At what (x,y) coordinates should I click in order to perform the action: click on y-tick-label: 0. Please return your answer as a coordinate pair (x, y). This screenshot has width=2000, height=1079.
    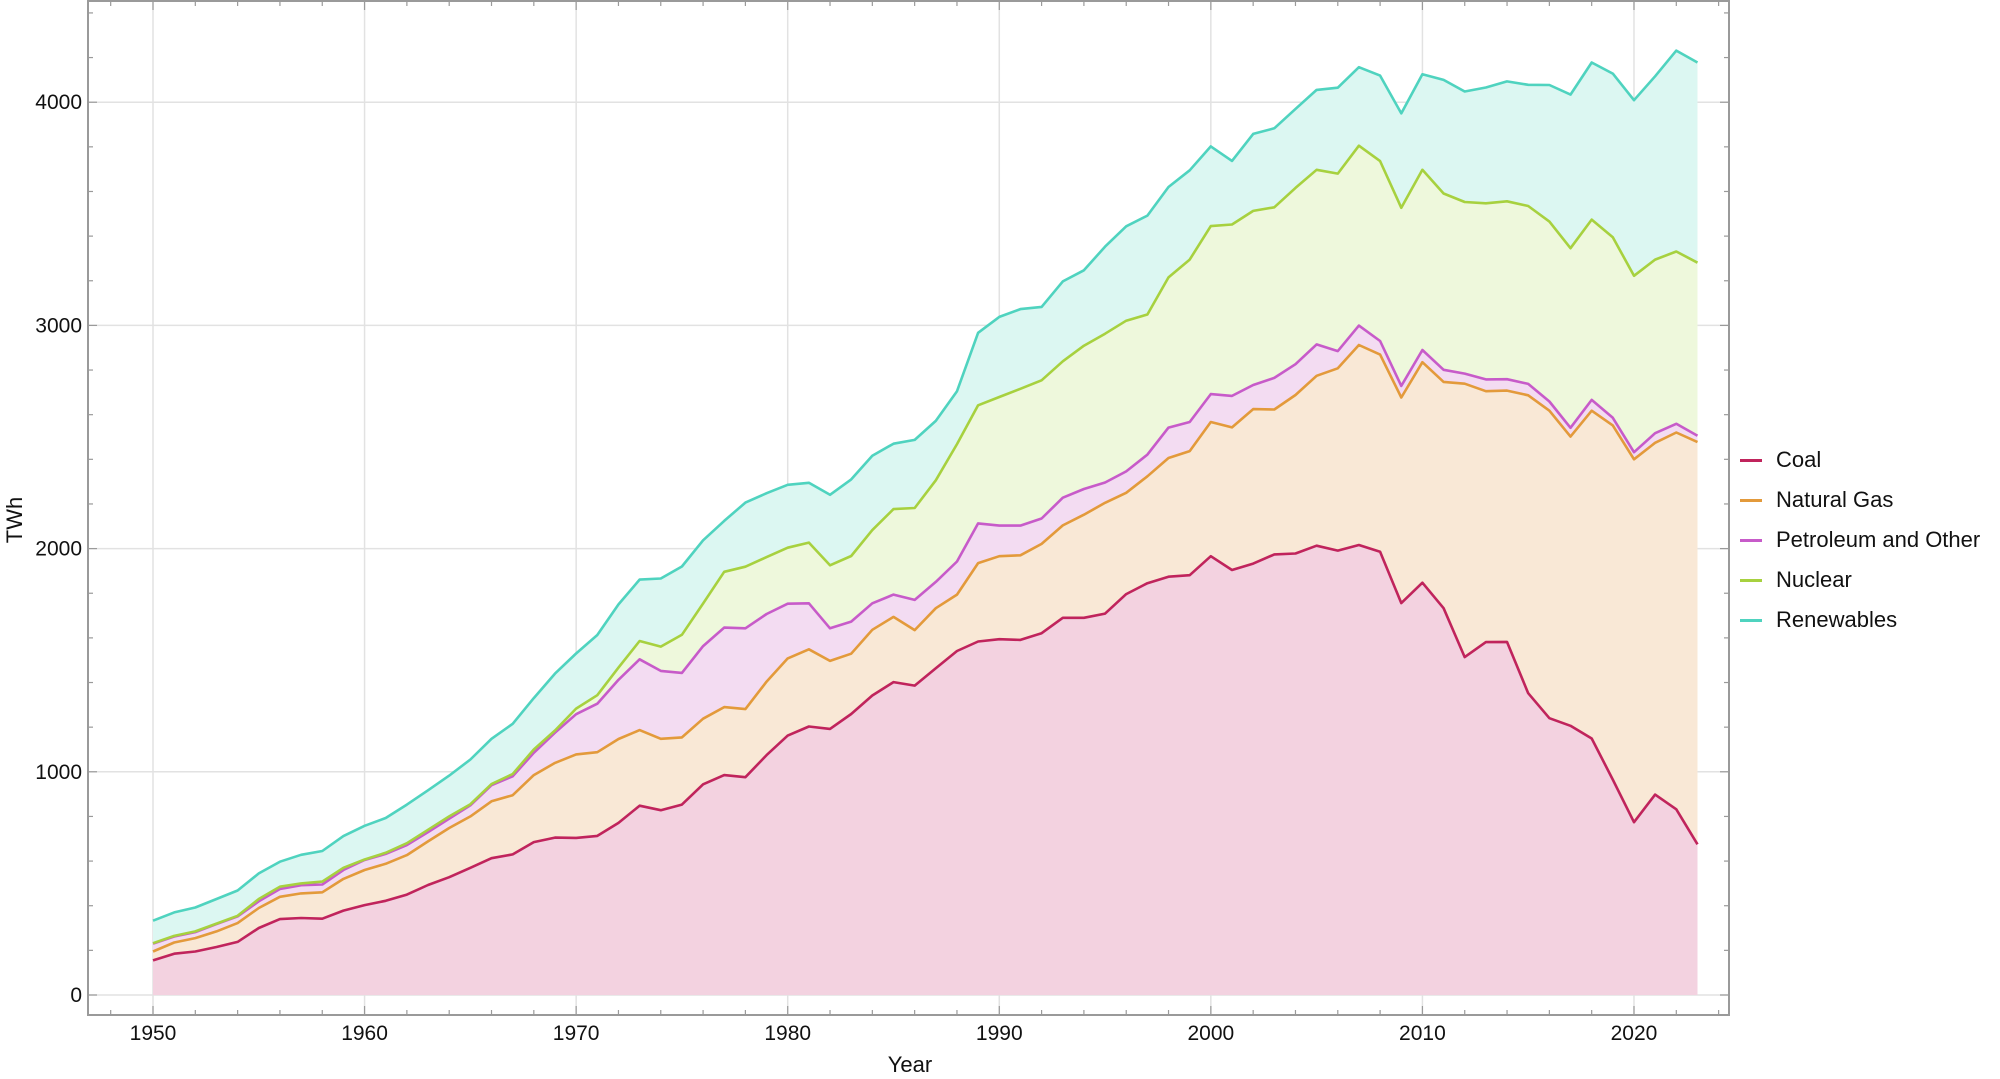
    Looking at the image, I should click on (76, 995).